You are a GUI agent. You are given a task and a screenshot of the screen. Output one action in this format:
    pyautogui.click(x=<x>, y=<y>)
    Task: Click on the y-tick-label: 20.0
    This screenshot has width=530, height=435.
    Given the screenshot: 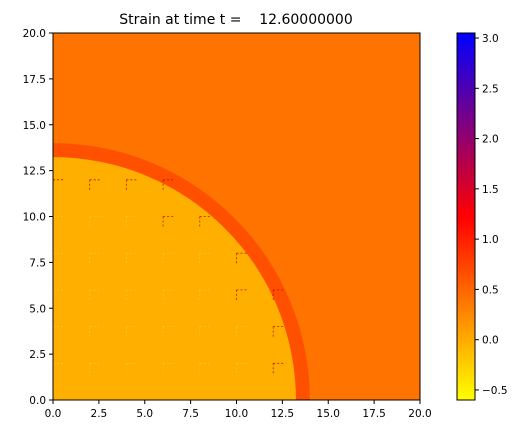 What is the action you would take?
    pyautogui.click(x=34, y=34)
    